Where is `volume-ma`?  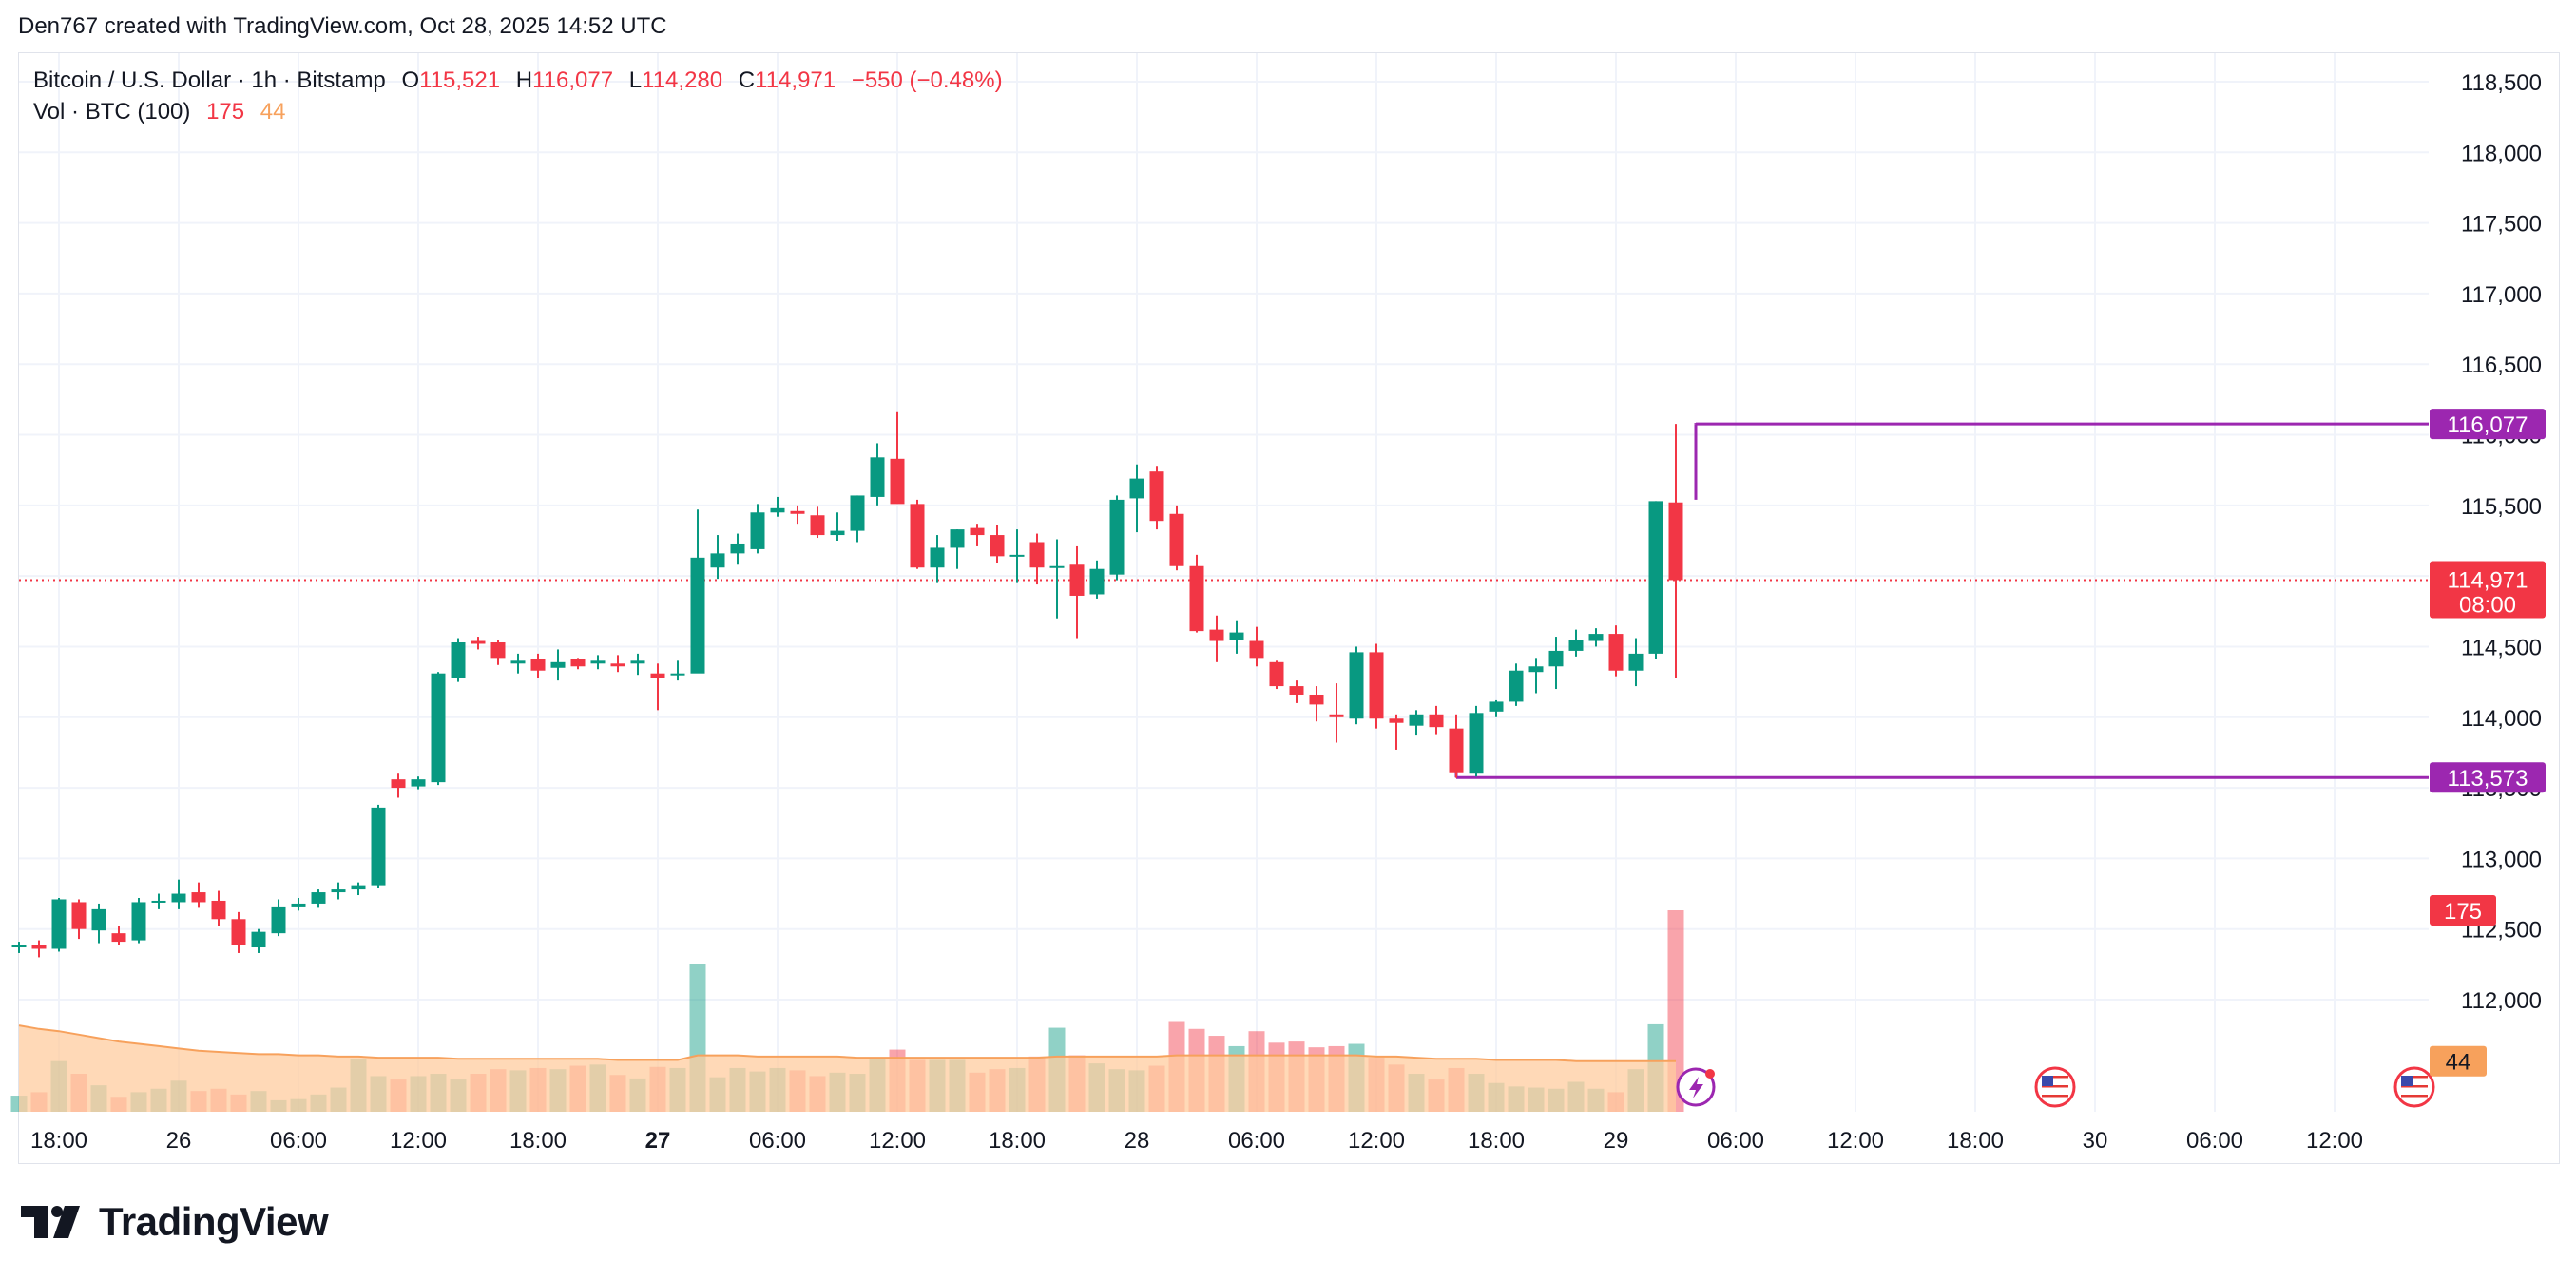 volume-ma is located at coordinates (847, 1068).